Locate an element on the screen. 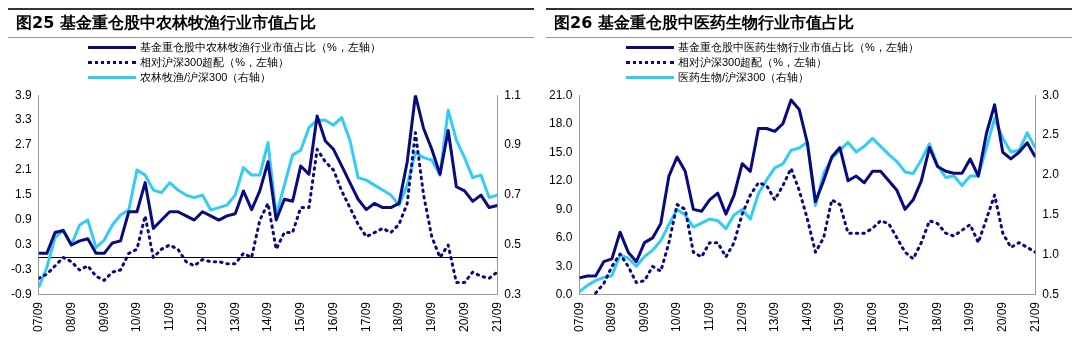  y-tick-label: 2.7 is located at coordinates (23, 144).